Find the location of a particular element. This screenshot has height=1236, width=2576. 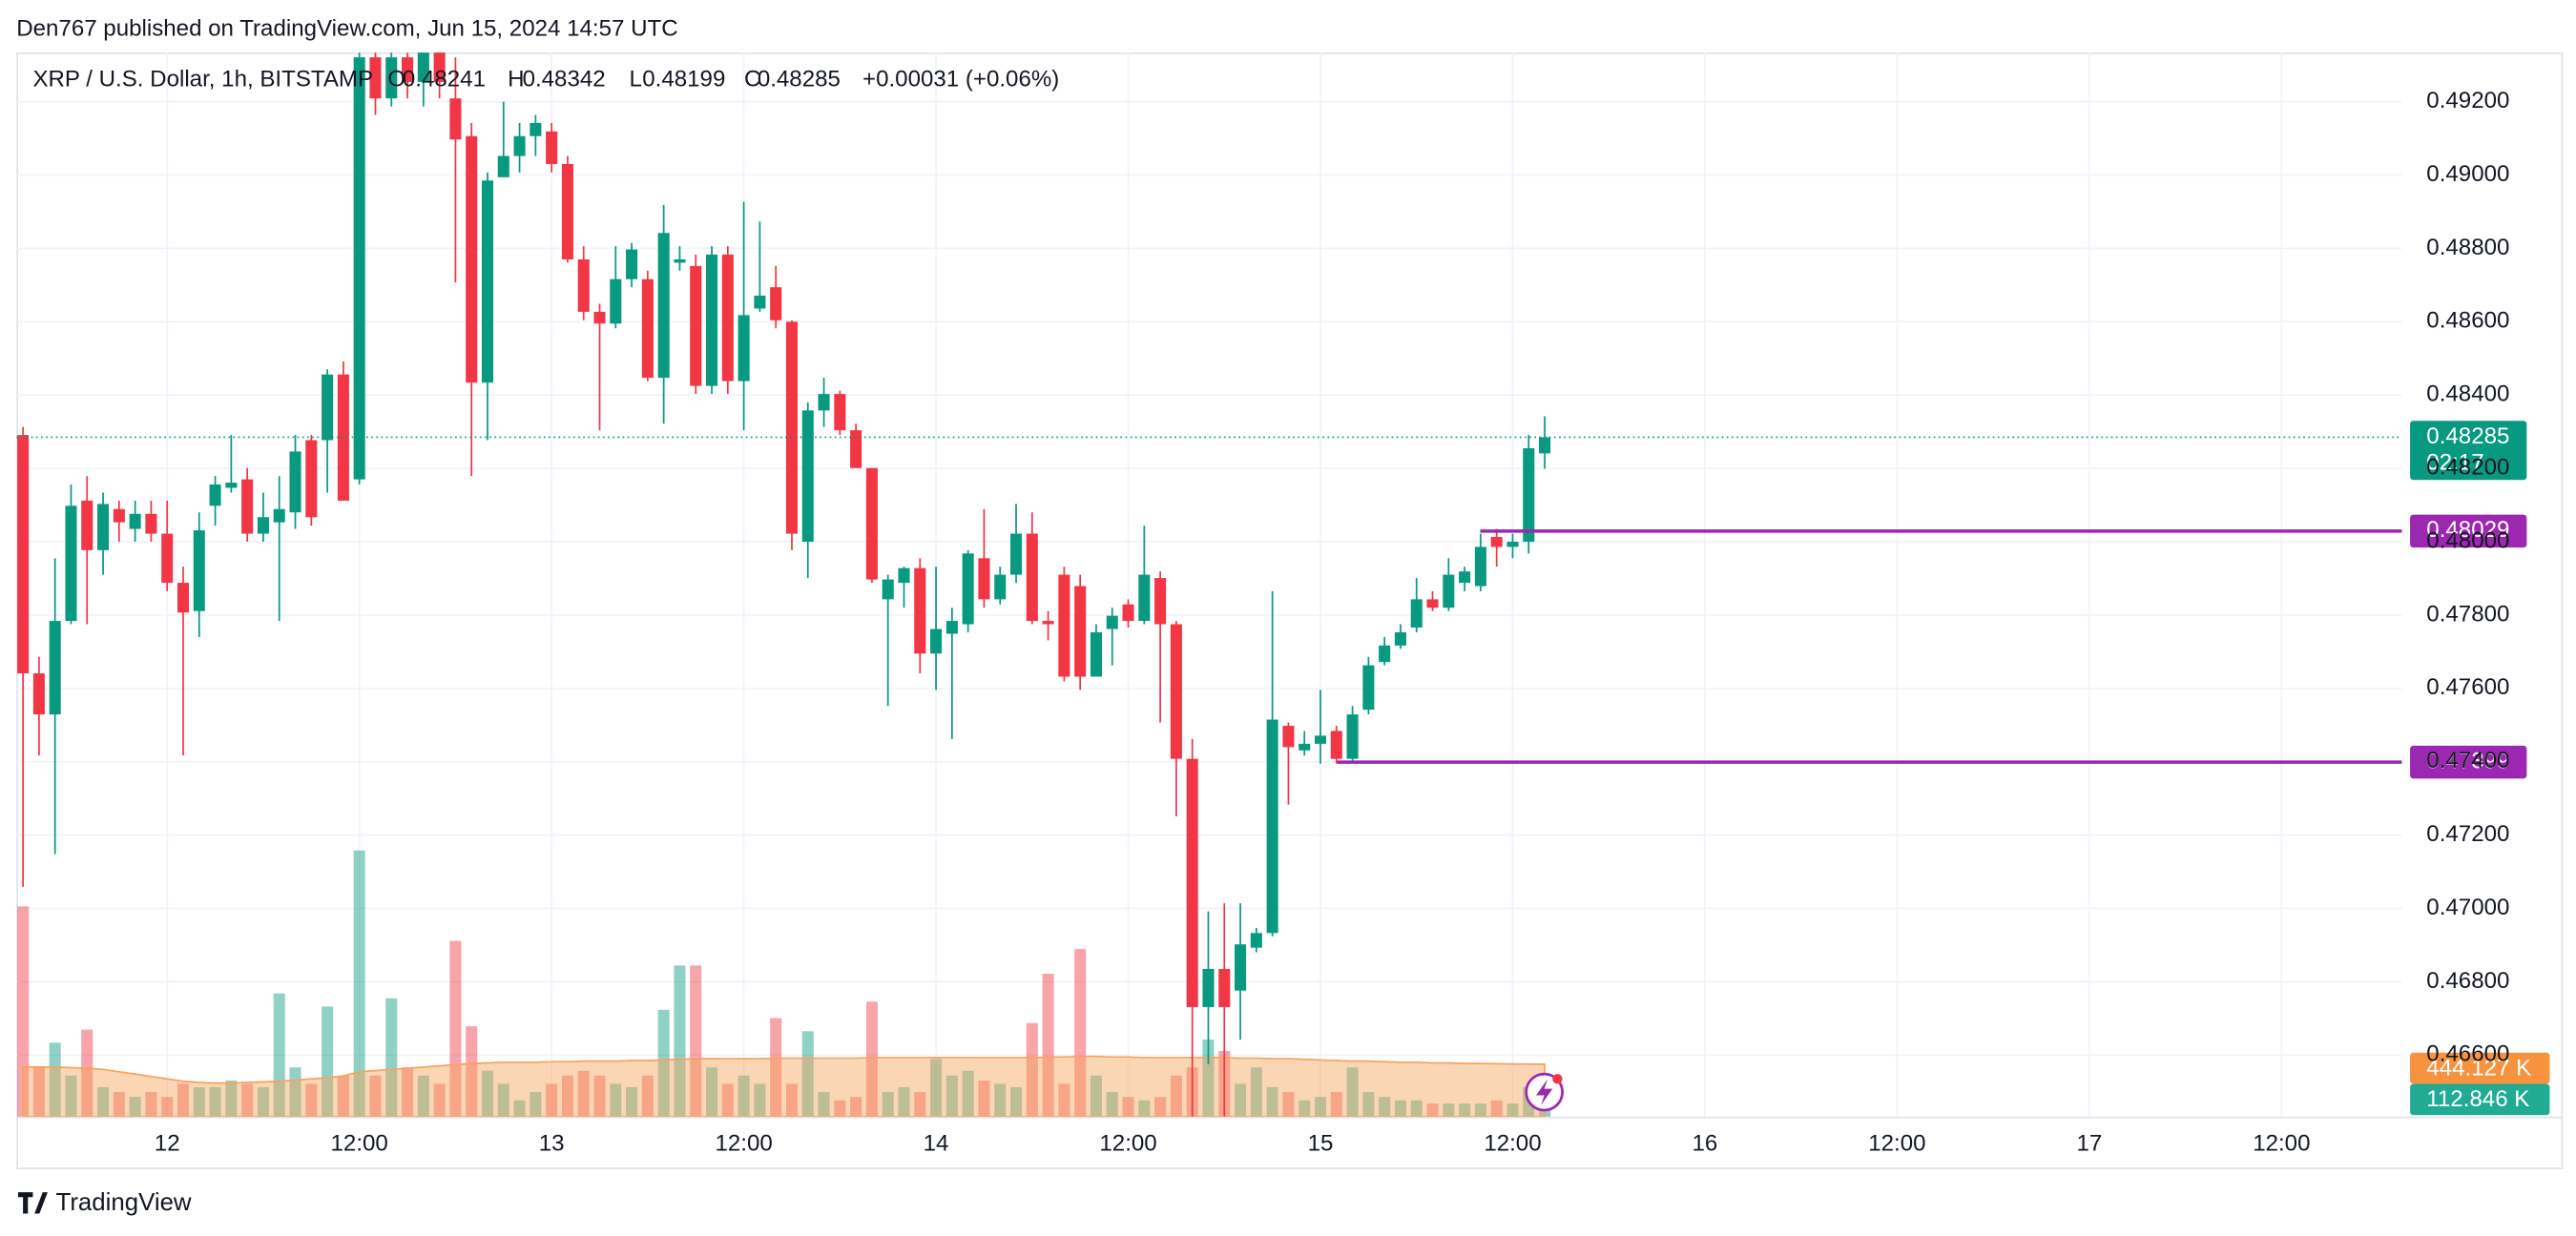

y-tick-label: 0.47000 is located at coordinates (2467, 907).